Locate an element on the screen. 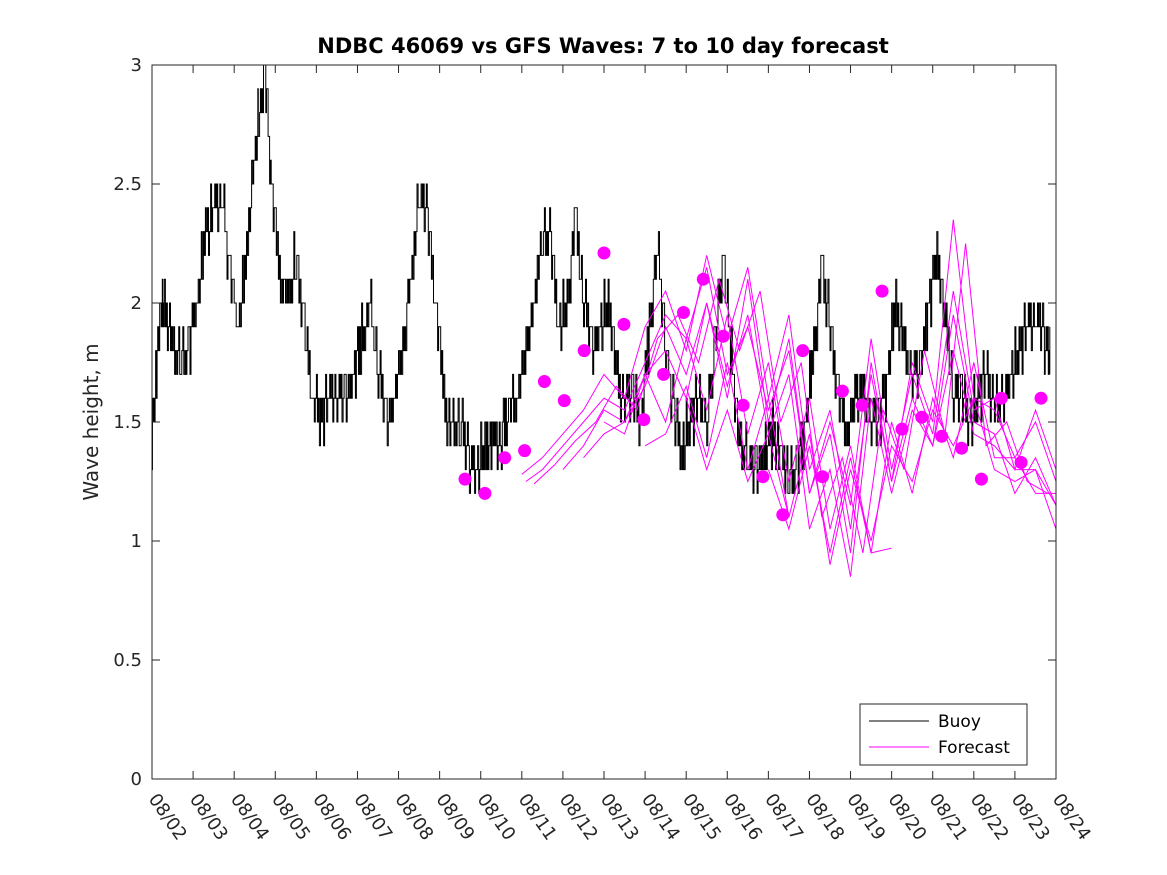  legend: Buoy Forecast is located at coordinates (943, 734).